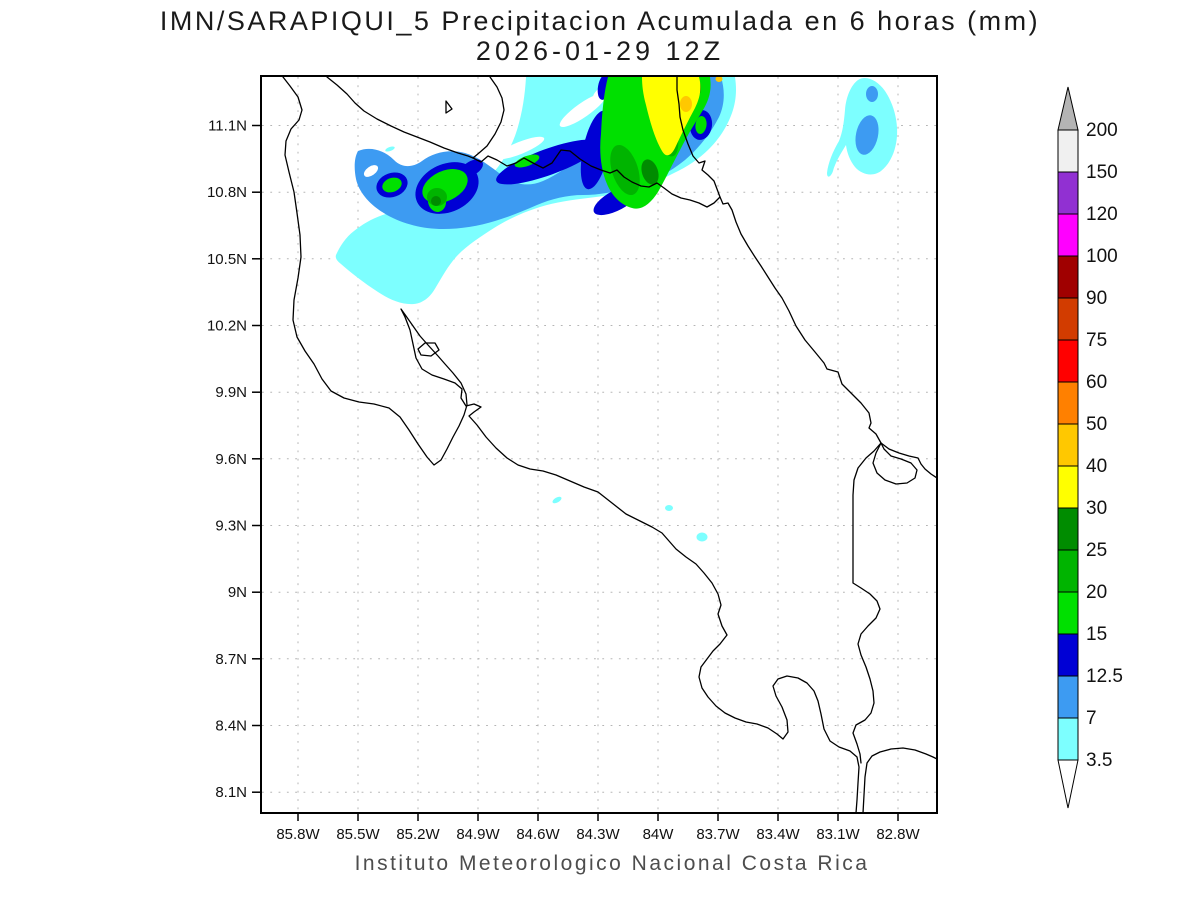 This screenshot has width=1200, height=900. What do you see at coordinates (1099, 760) in the screenshot?
I see `colorbar-level-label: 3.5` at bounding box center [1099, 760].